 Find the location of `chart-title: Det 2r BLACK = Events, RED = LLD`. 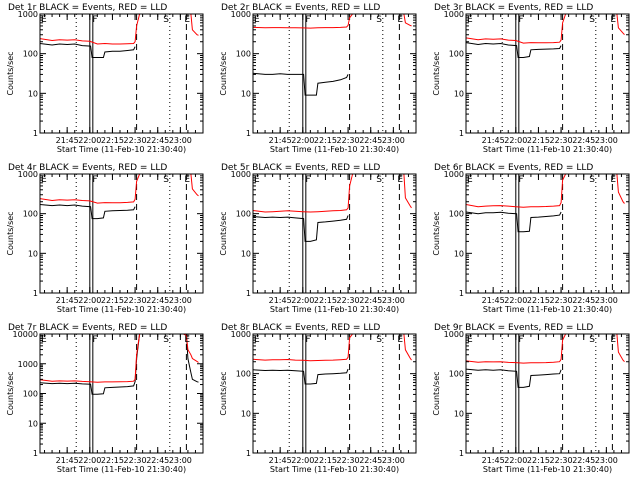

chart-title: Det 2r BLACK = Events, RED = LLD is located at coordinates (300, 8).